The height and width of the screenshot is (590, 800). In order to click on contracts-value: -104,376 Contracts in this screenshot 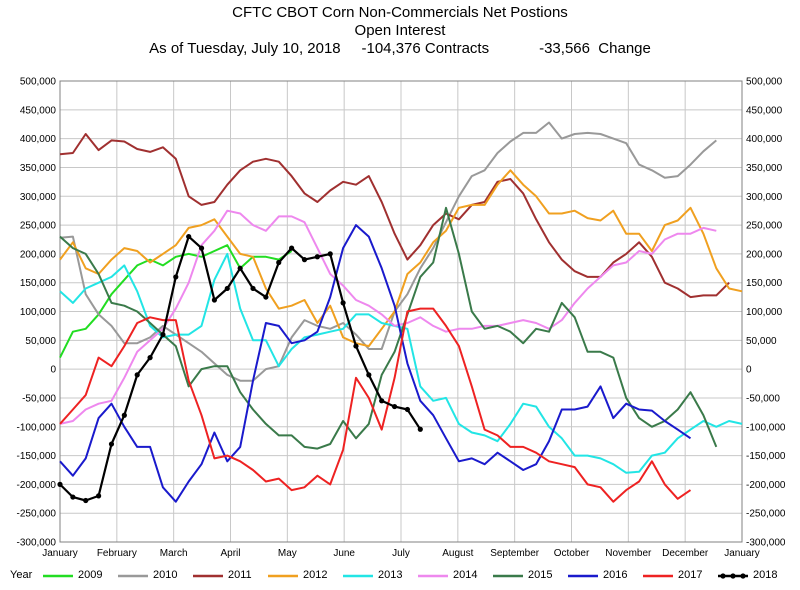, I will do `click(425, 48)`.